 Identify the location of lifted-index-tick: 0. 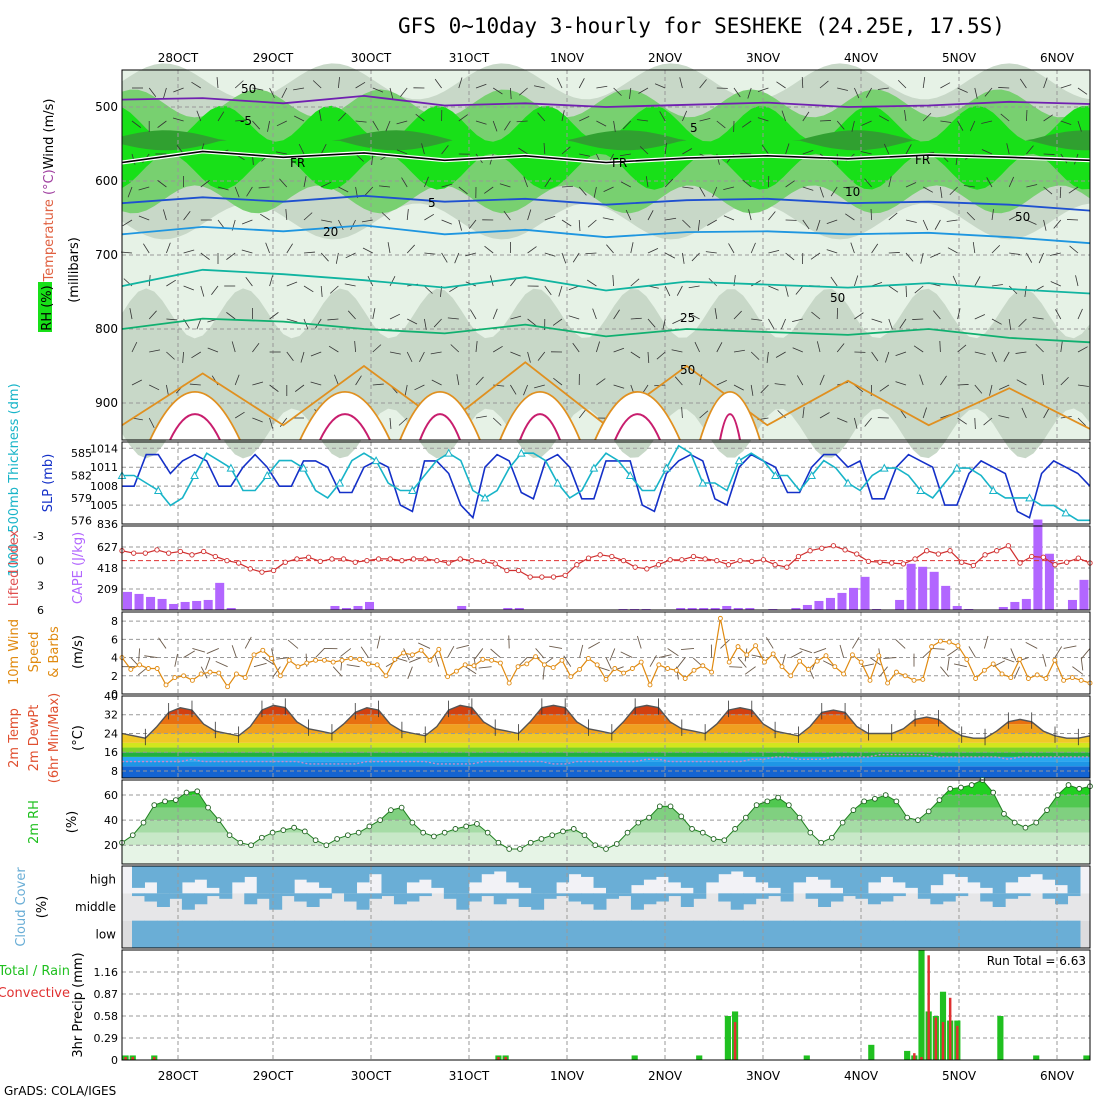
(40, 561).